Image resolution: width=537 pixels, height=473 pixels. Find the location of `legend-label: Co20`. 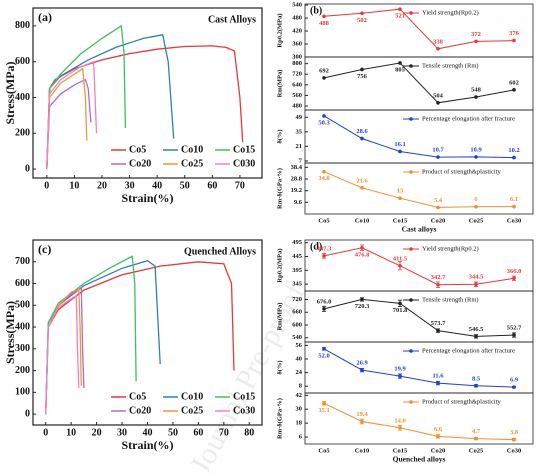

legend-label: Co20 is located at coordinates (140, 410).